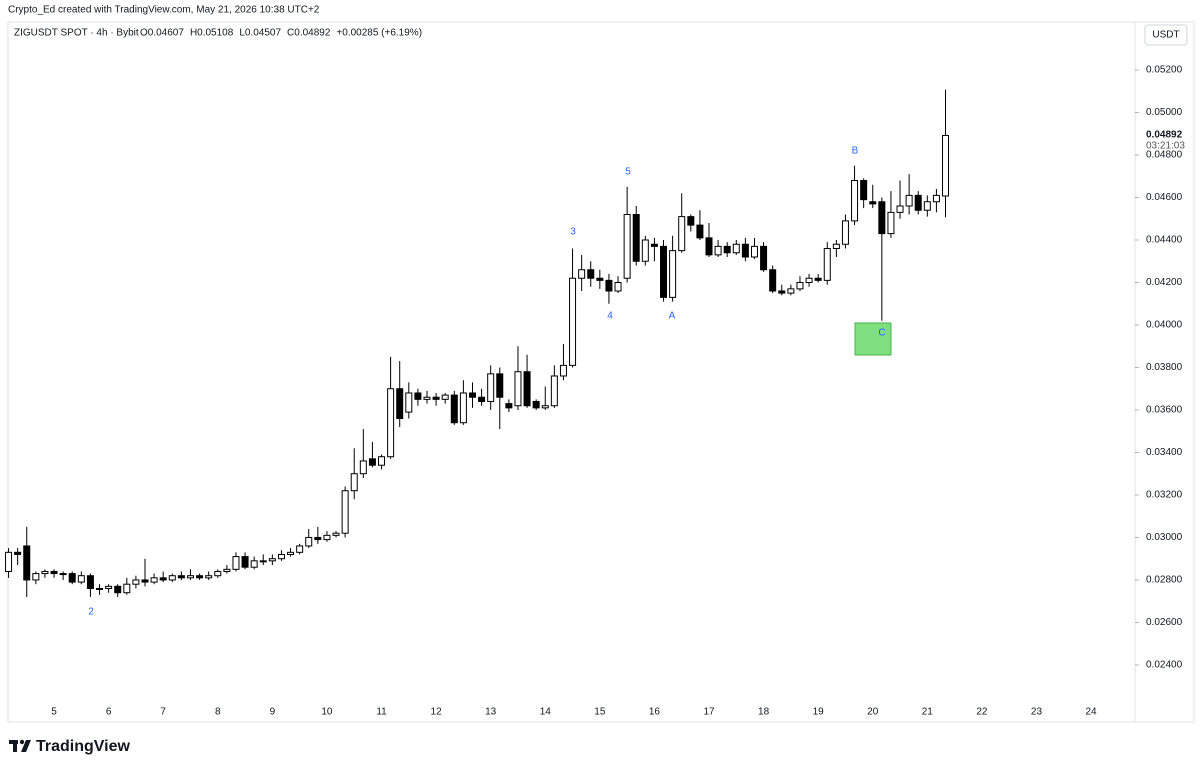 The width and height of the screenshot is (1200, 770). I want to click on y-tick-label: 0.03400, so click(1164, 452).